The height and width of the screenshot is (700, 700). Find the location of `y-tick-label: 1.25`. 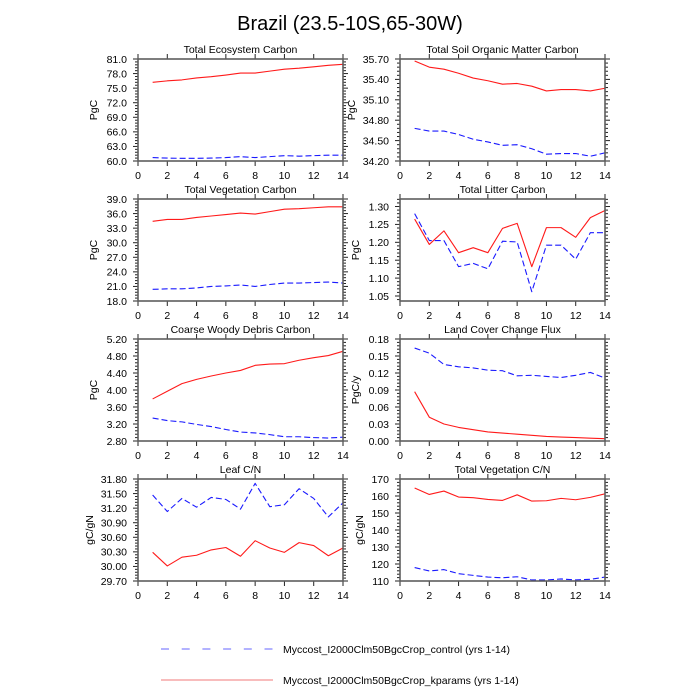

y-tick-label: 1.25 is located at coordinates (379, 225).